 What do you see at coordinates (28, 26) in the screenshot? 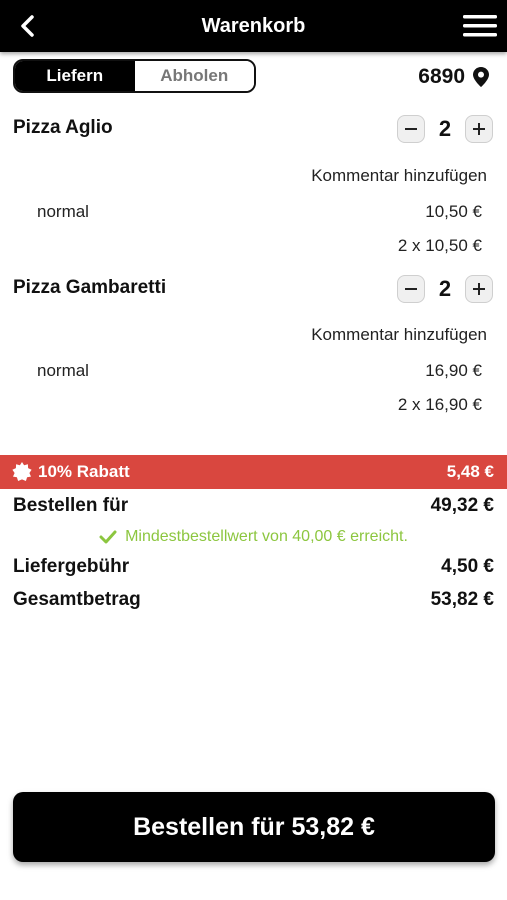
I see `chevron-left-icon` at bounding box center [28, 26].